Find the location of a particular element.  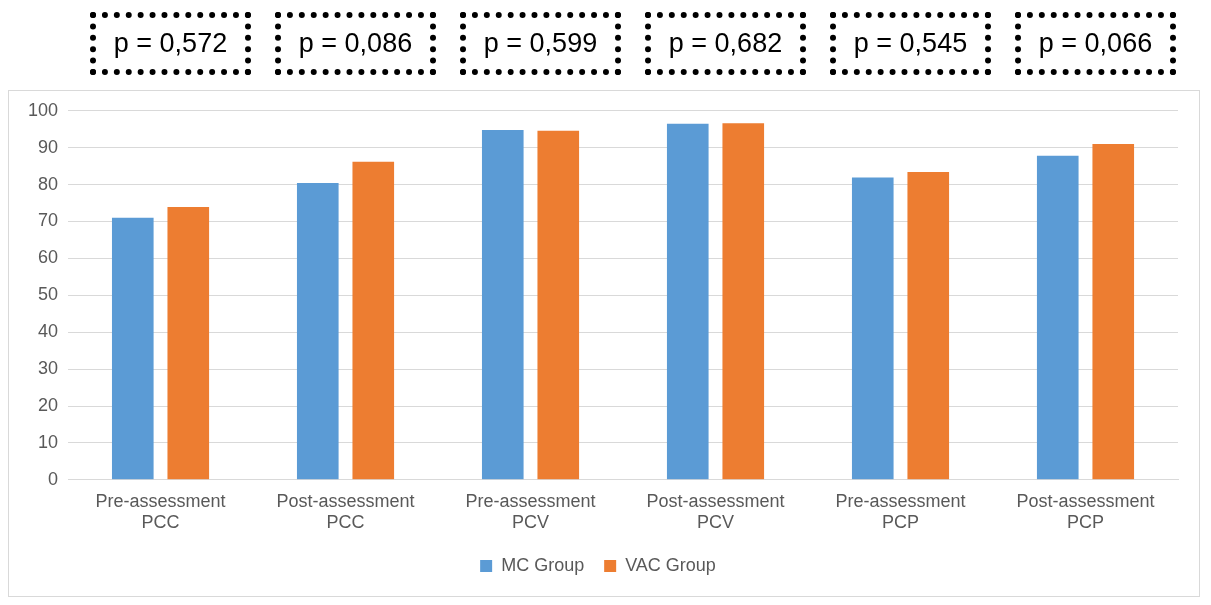

y-tick-label: 70 is located at coordinates (48, 220).